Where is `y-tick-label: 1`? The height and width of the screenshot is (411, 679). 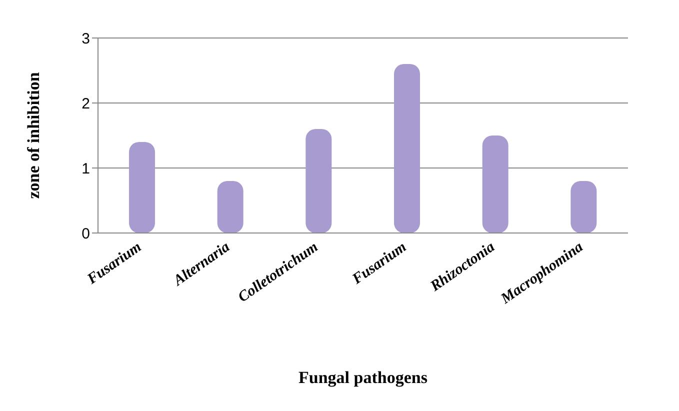
y-tick-label: 1 is located at coordinates (86, 169).